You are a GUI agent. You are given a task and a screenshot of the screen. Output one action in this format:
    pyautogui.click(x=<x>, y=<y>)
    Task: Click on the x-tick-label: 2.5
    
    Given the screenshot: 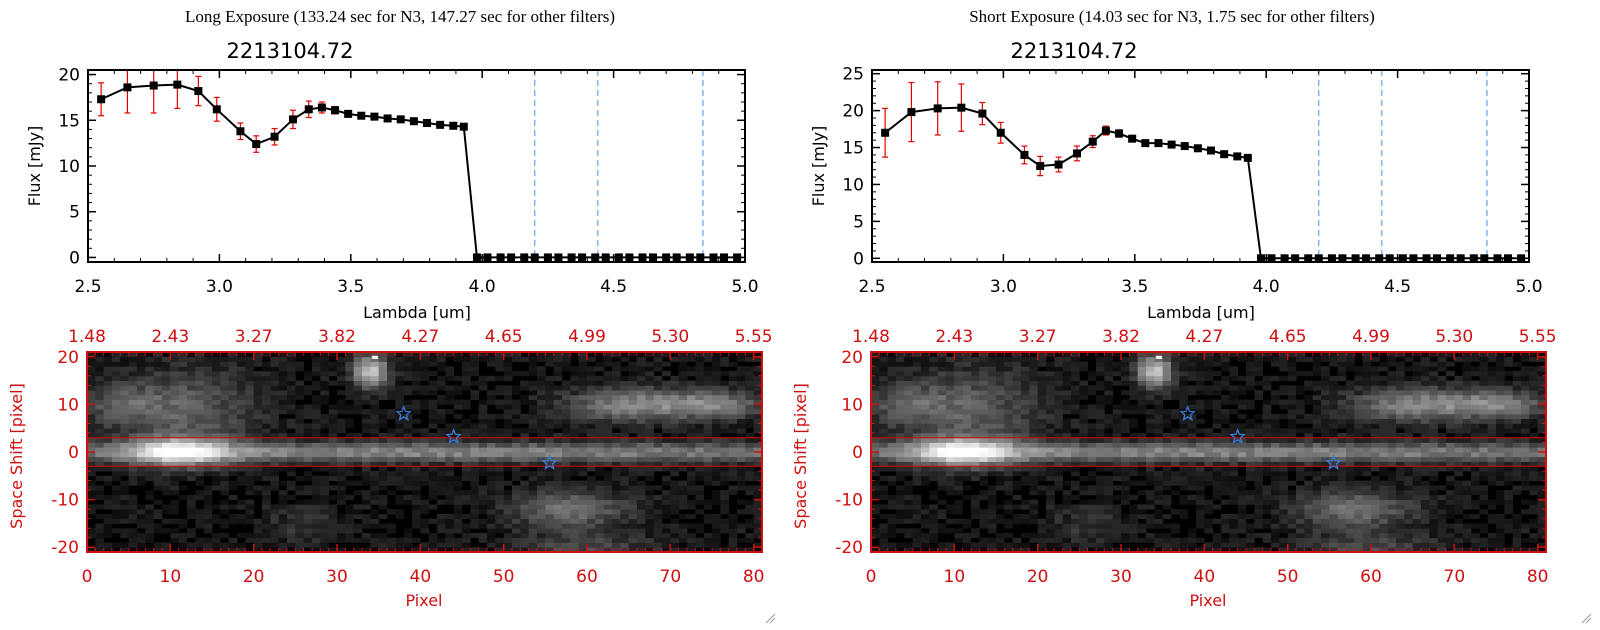 What is the action you would take?
    pyautogui.click(x=871, y=287)
    